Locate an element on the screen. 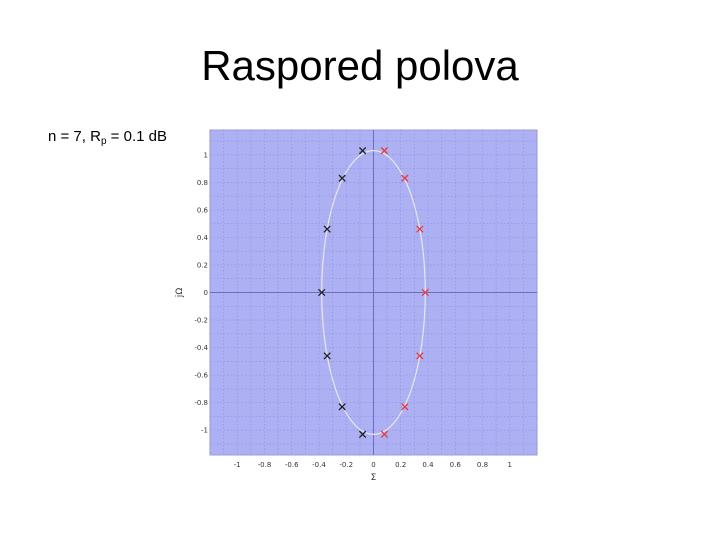 This screenshot has width=720, height=540. y-axis-label: jΩ is located at coordinates (180, 293).